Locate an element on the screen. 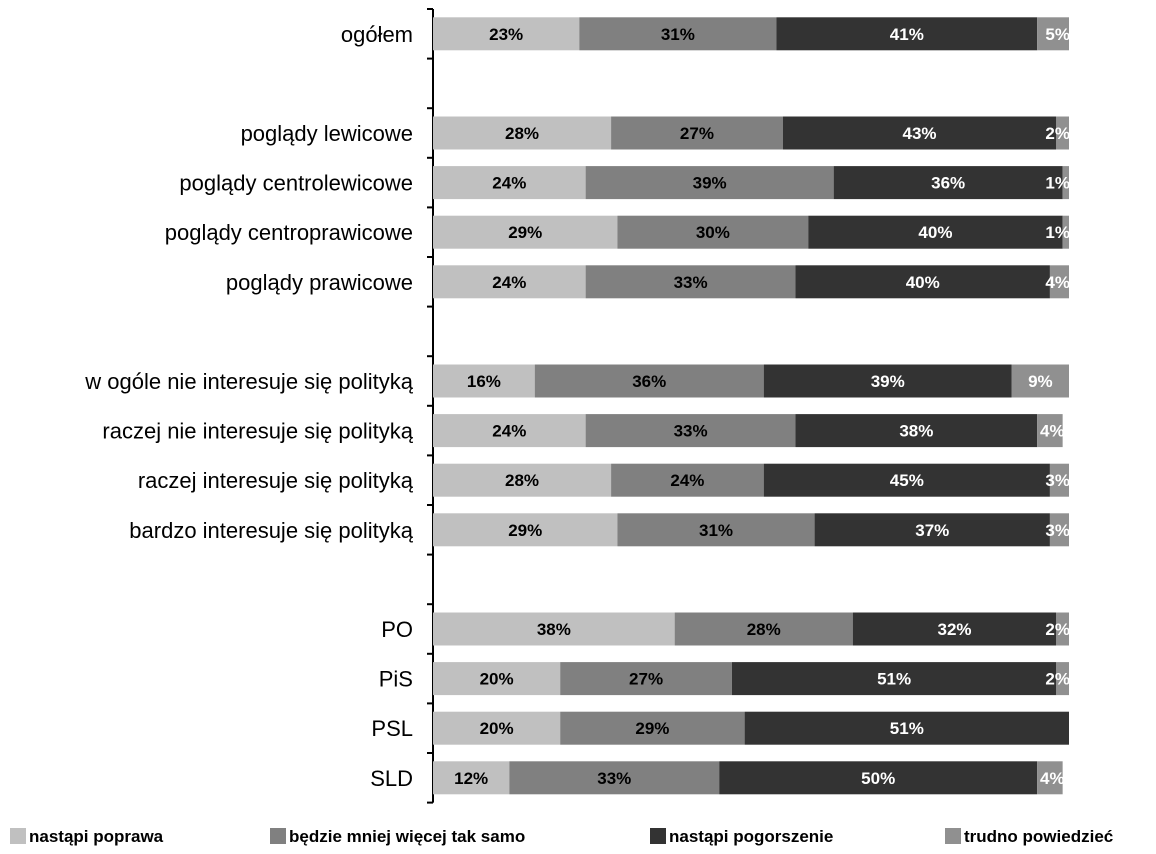 This screenshot has height=854, width=1156. category-label-poglady-centroprawicowe: poglądy centroprawicowe is located at coordinates (289, 232).